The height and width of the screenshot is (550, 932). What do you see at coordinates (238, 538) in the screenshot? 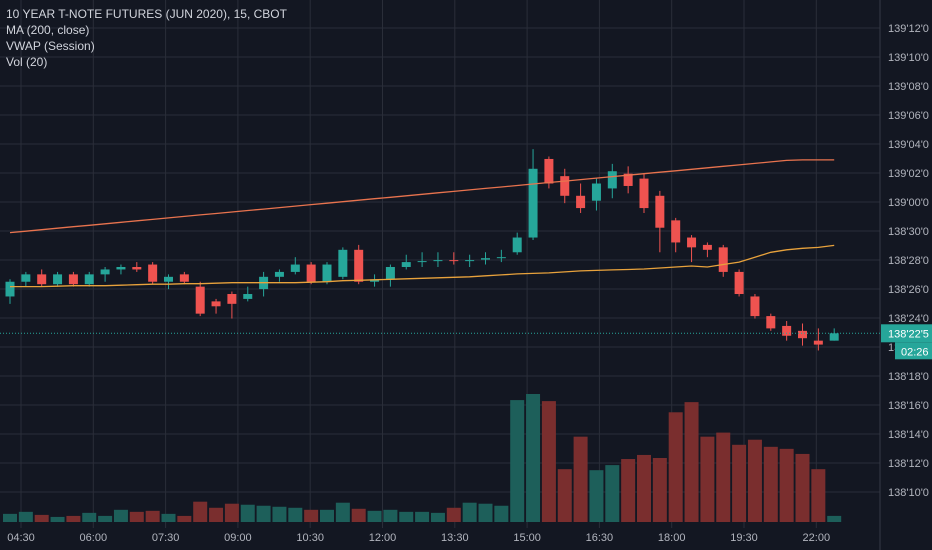
I see `time-tick-label: 09:00` at bounding box center [238, 538].